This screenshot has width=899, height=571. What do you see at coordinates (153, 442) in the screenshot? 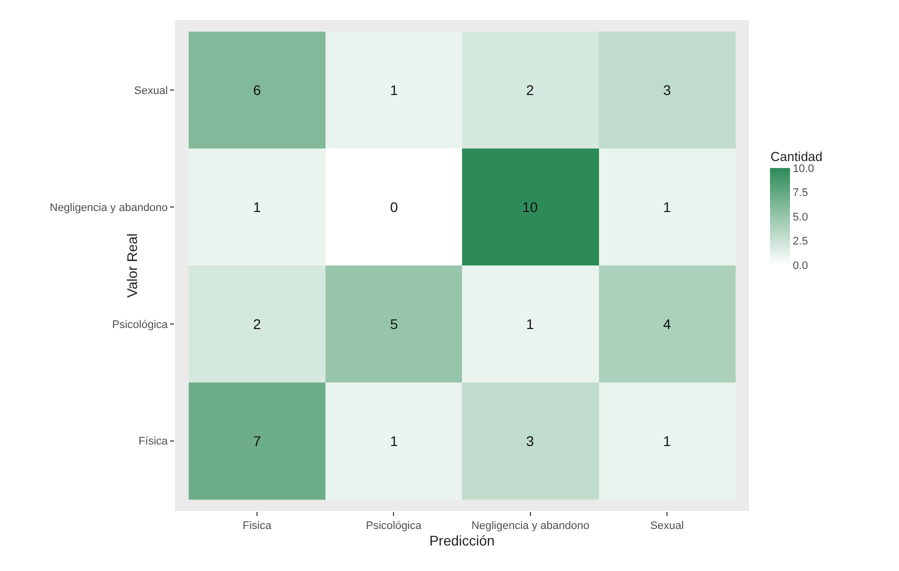
I see `y-tick-label: Física` at bounding box center [153, 442].